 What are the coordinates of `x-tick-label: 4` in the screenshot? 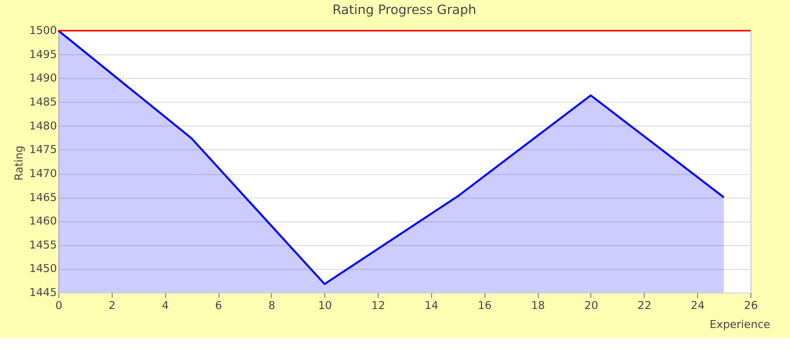 It's located at (165, 305).